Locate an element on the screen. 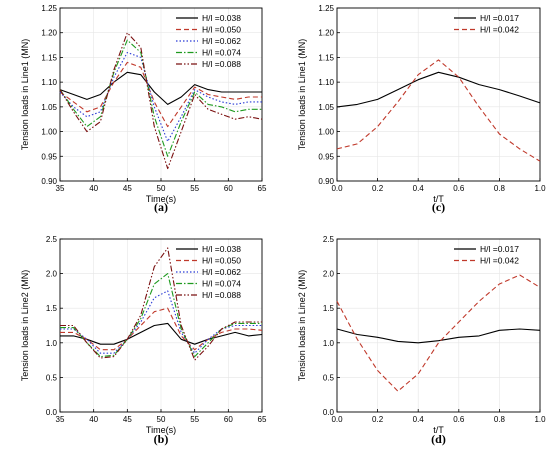  panel-label: (c) is located at coordinates (438, 207).